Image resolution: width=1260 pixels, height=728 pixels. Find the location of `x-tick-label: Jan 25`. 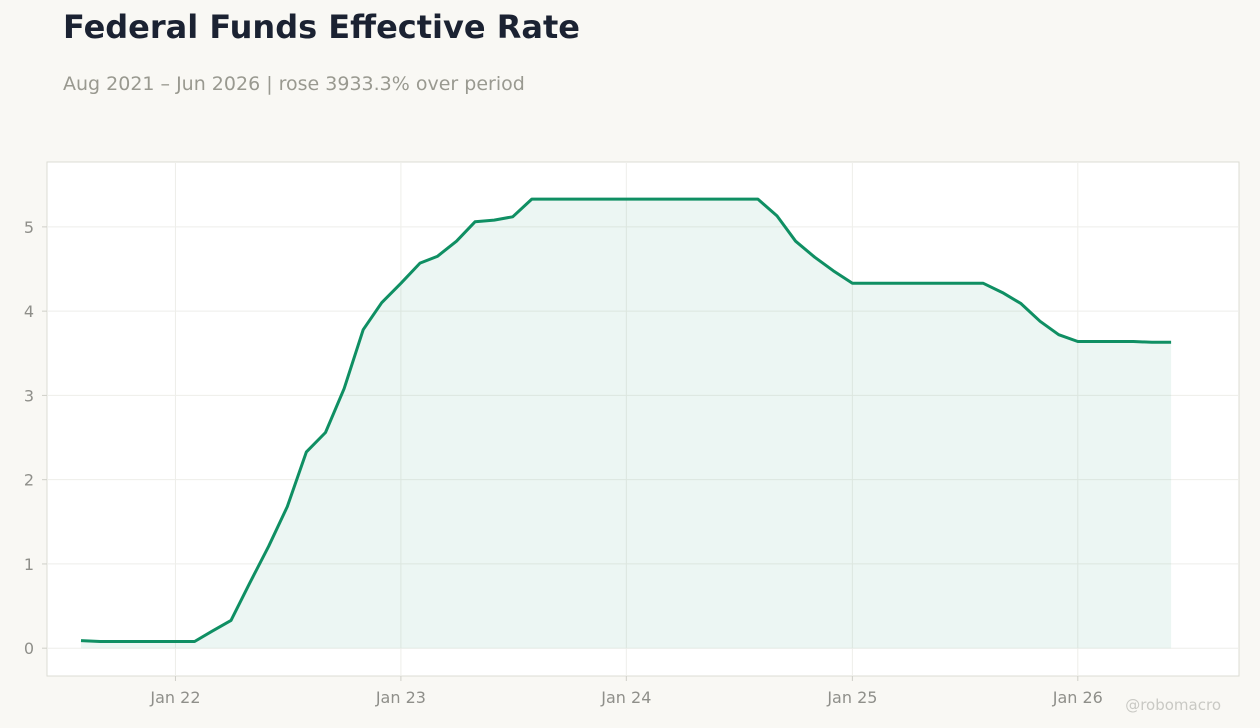

x-tick-label: Jan 25 is located at coordinates (851, 697).